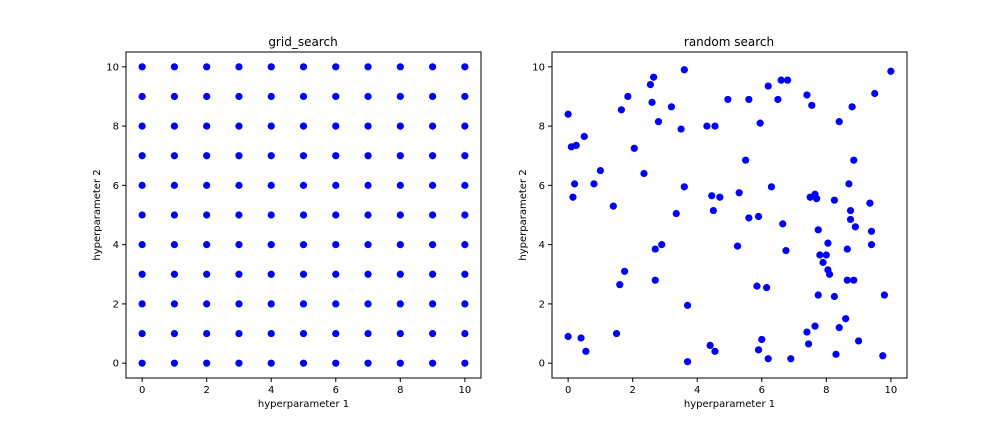 This screenshot has height=432, width=1008. I want to click on y-tick-label: 2, so click(542, 304).